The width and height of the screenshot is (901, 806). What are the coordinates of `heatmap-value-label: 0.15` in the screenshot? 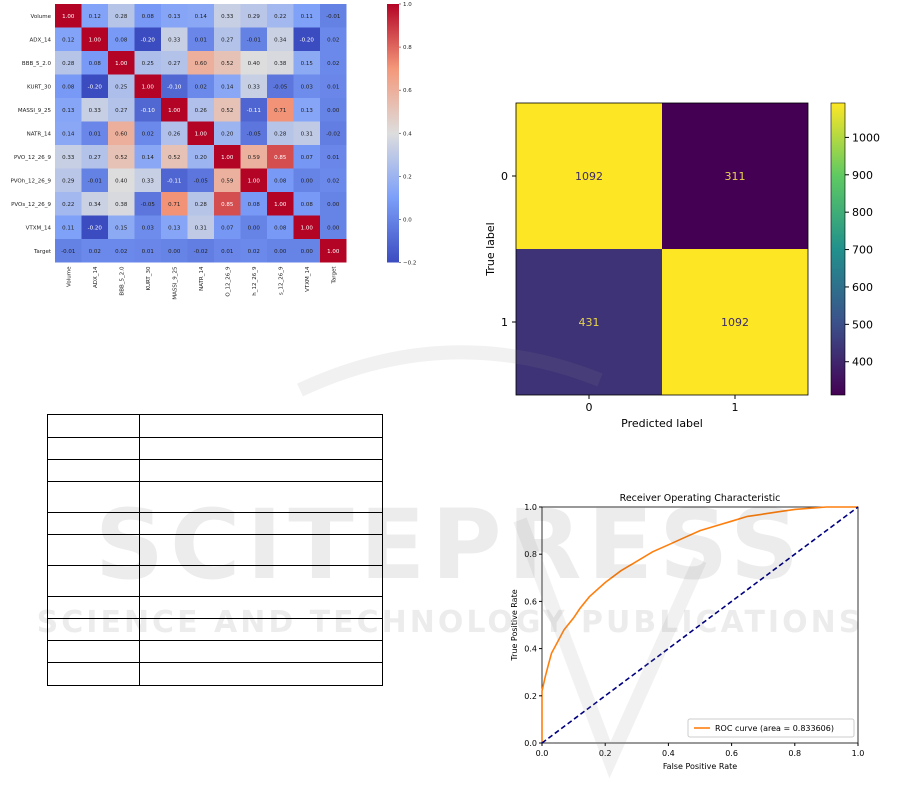 It's located at (121, 228).